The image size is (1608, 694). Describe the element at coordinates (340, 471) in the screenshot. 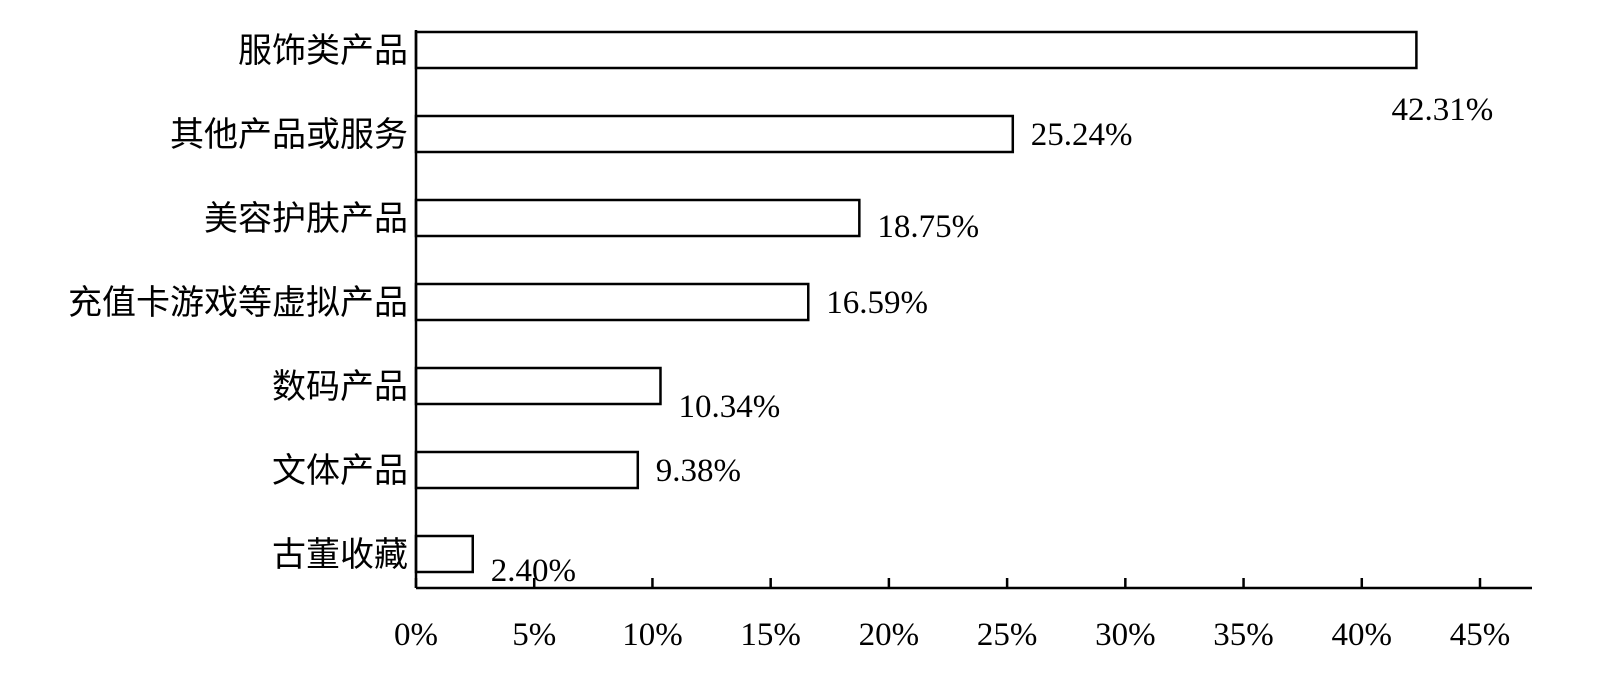

I see `category-label: 文体产品` at that location.